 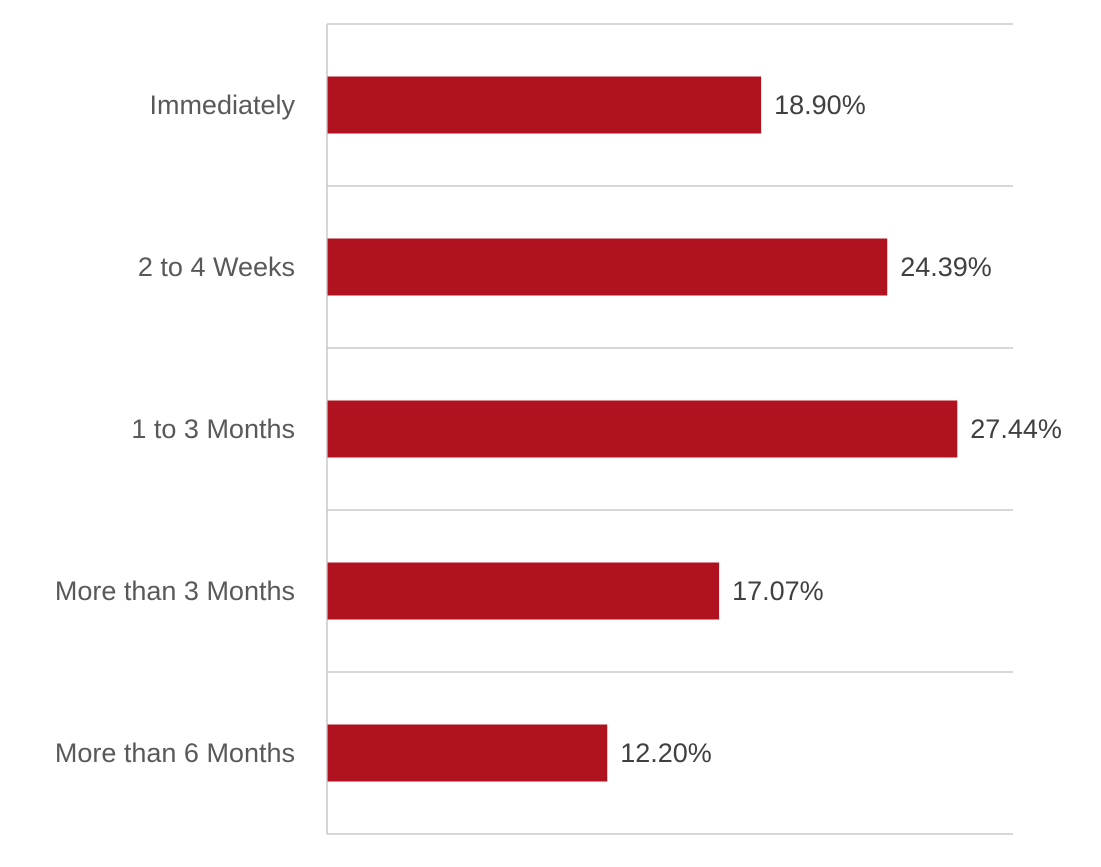 What do you see at coordinates (666, 753) in the screenshot?
I see `data-label: 12.20%` at bounding box center [666, 753].